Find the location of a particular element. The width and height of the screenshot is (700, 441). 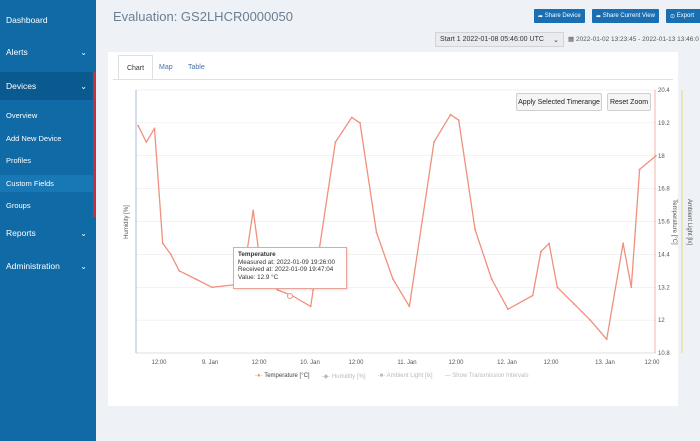

calendar-icon: ▦ is located at coordinates (572, 39).